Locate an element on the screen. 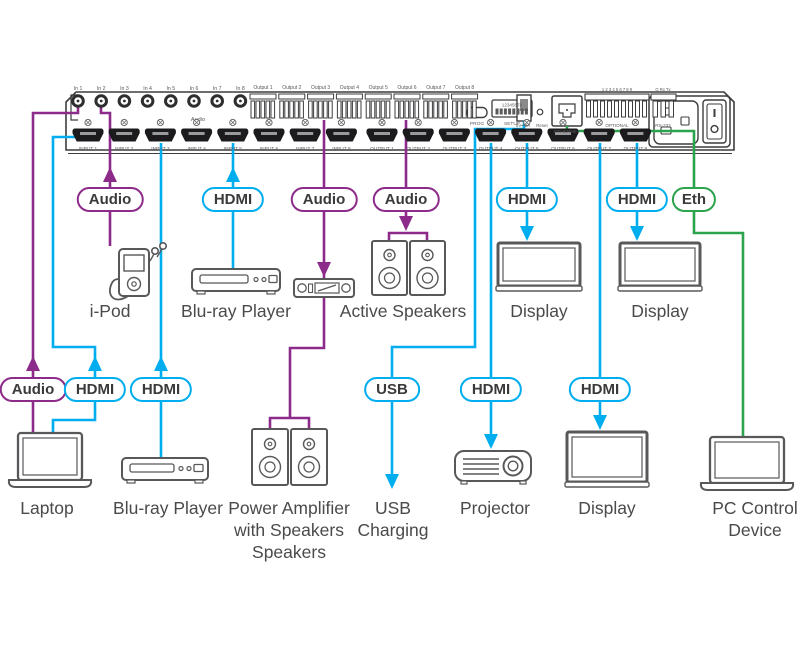 The image size is (800, 650). rs232-label: RS-232 is located at coordinates (663, 125).